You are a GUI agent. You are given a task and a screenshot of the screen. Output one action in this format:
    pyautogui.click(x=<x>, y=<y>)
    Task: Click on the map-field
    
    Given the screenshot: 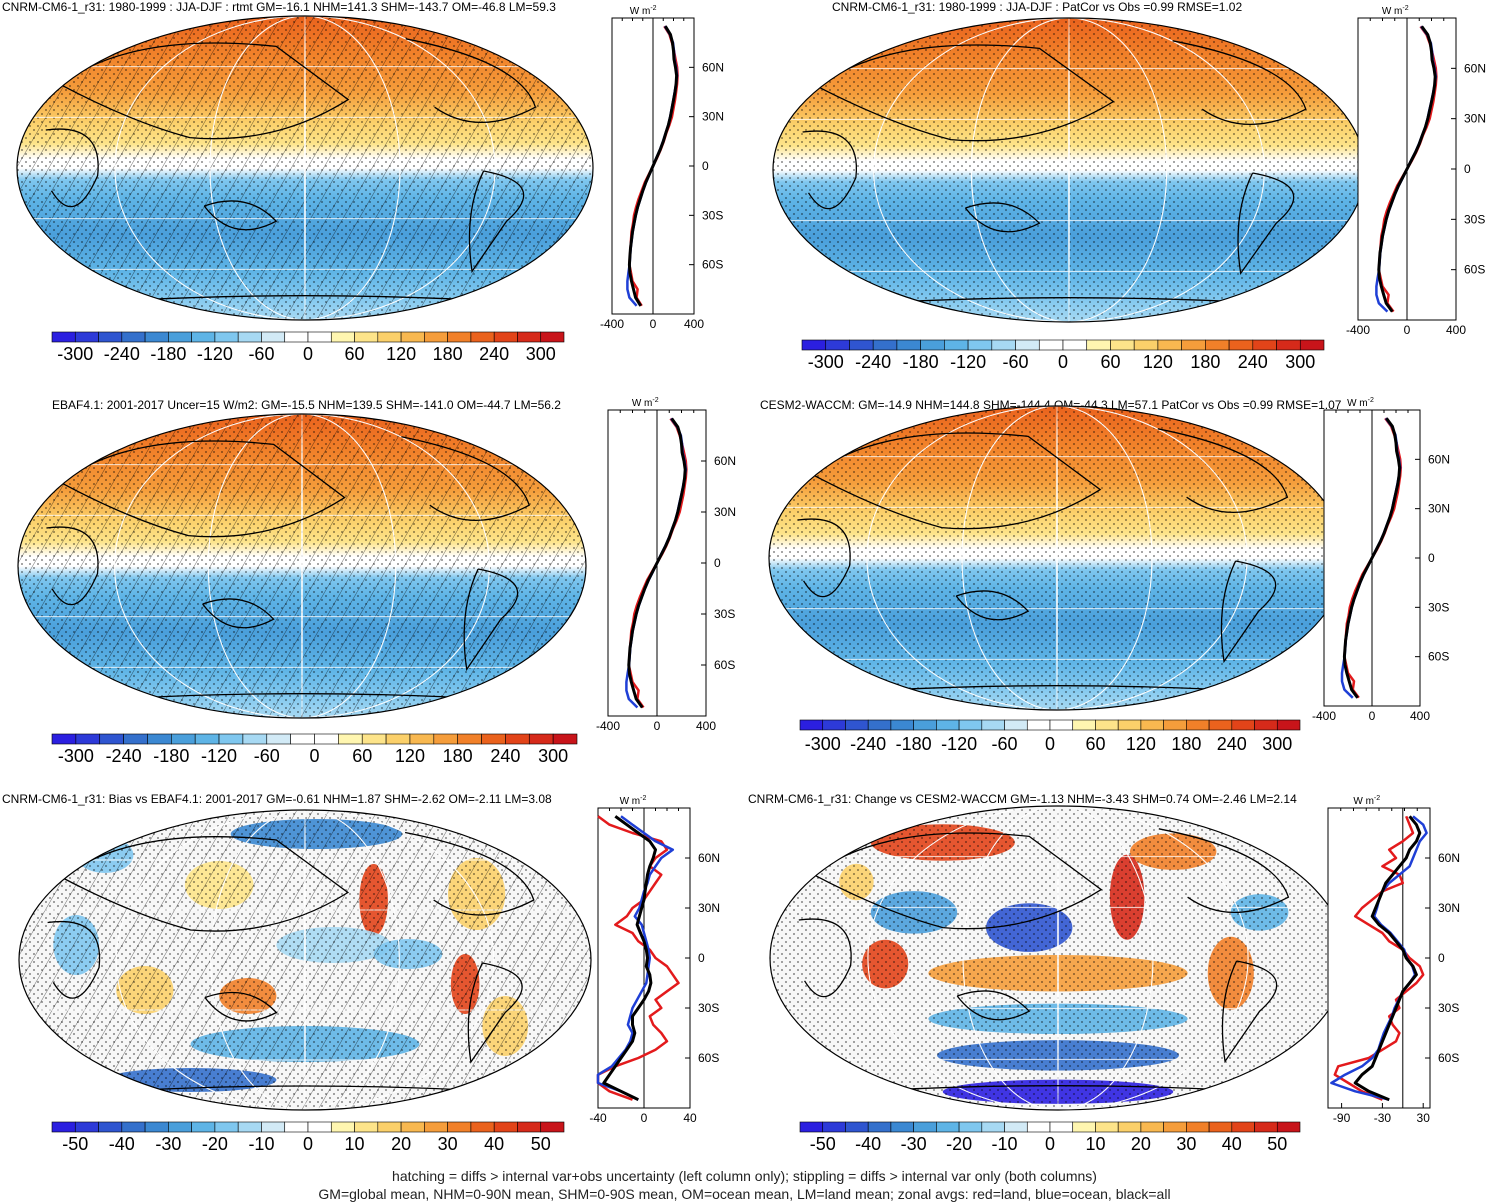 What is the action you would take?
    pyautogui.click(x=1069, y=170)
    